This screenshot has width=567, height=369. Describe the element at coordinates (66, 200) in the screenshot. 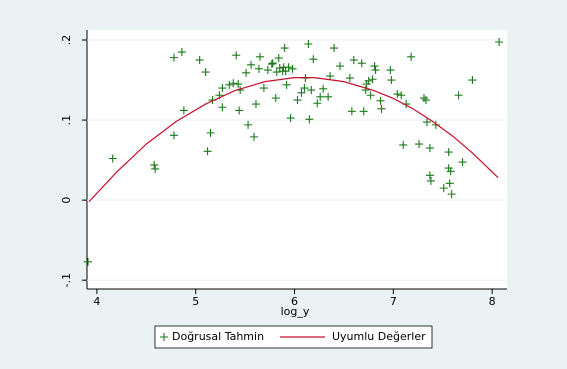

I see `y-tick-label: 0` at that location.